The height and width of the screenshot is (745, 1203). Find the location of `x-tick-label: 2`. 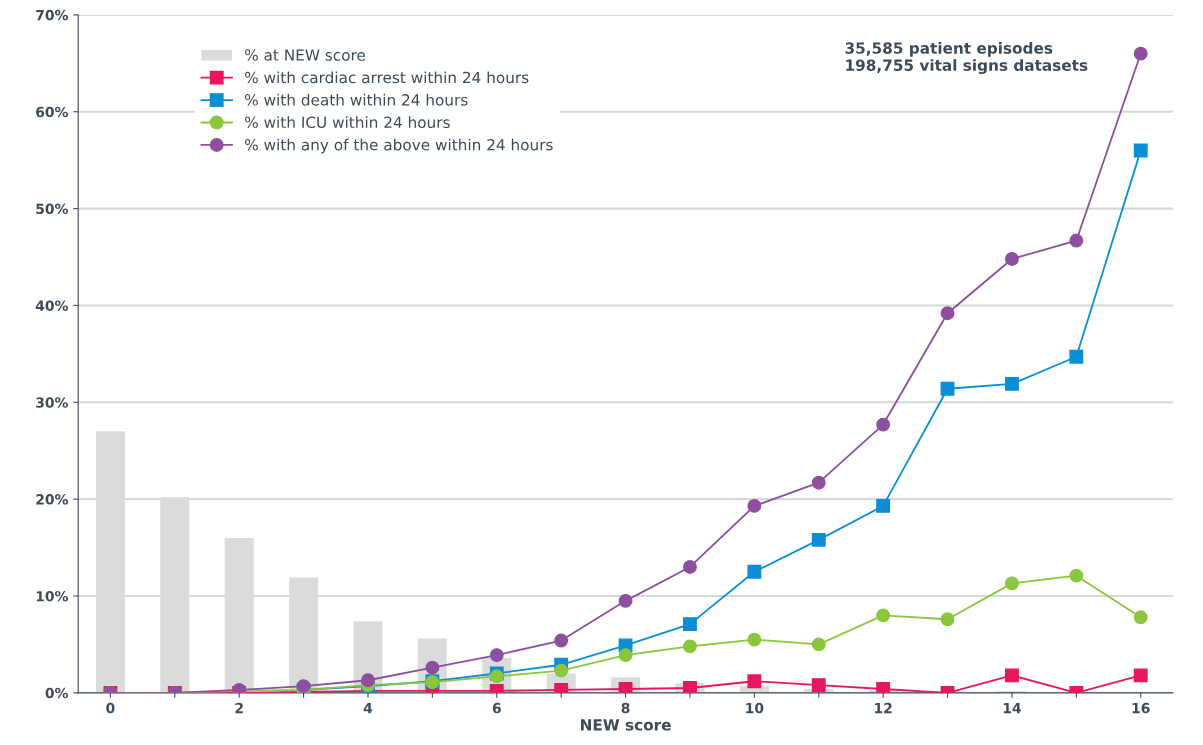

x-tick-label: 2 is located at coordinates (239, 708).